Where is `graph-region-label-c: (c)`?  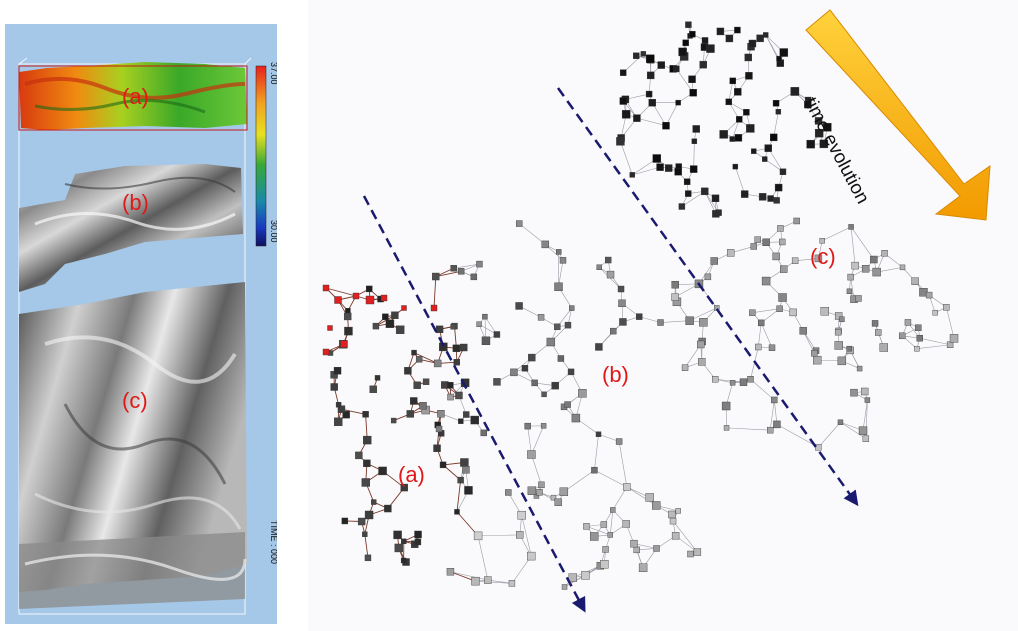
graph-region-label-c: (c) is located at coordinates (823, 256).